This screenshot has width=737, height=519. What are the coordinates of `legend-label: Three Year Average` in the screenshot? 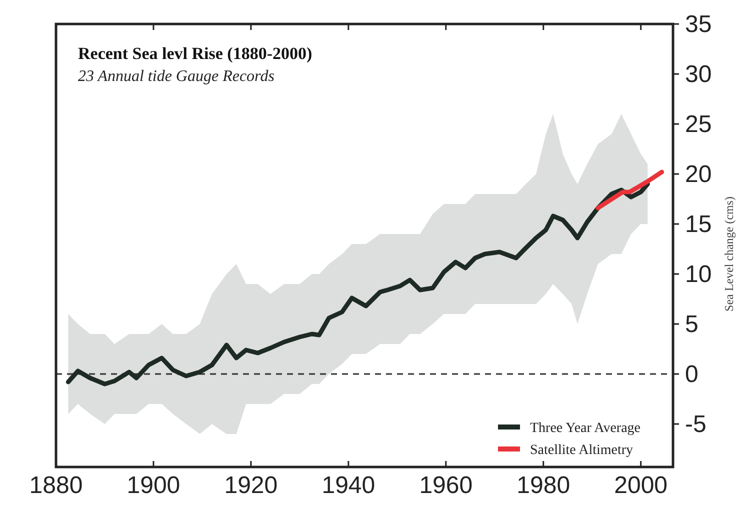 It's located at (585, 428).